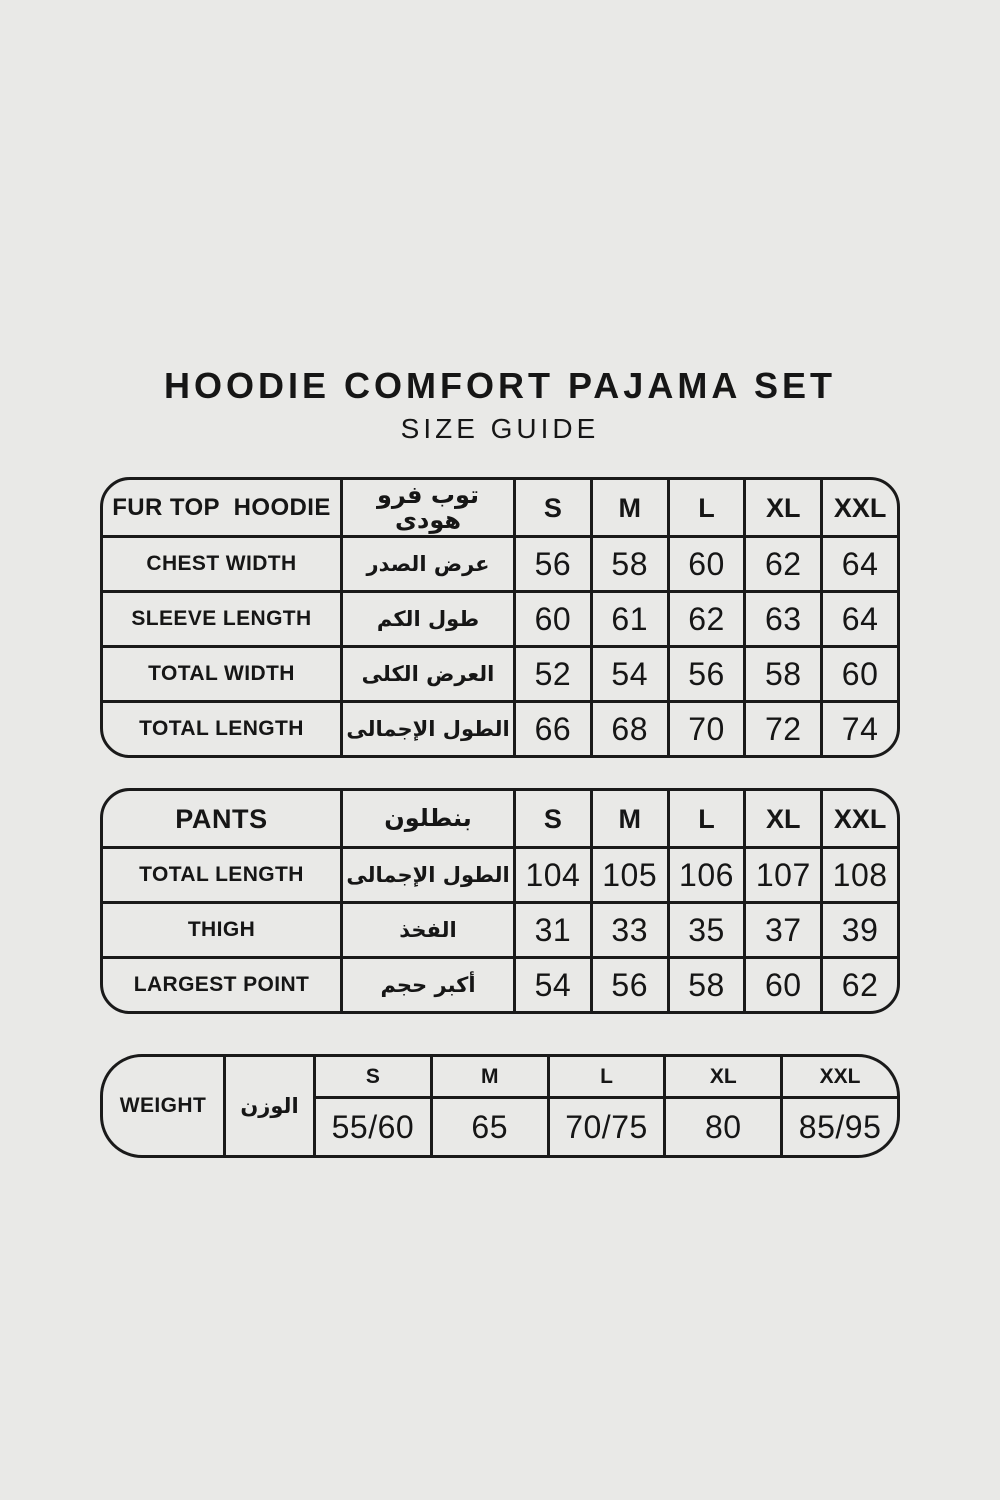 The width and height of the screenshot is (1000, 1500). I want to click on table-value: 52, so click(551, 673).